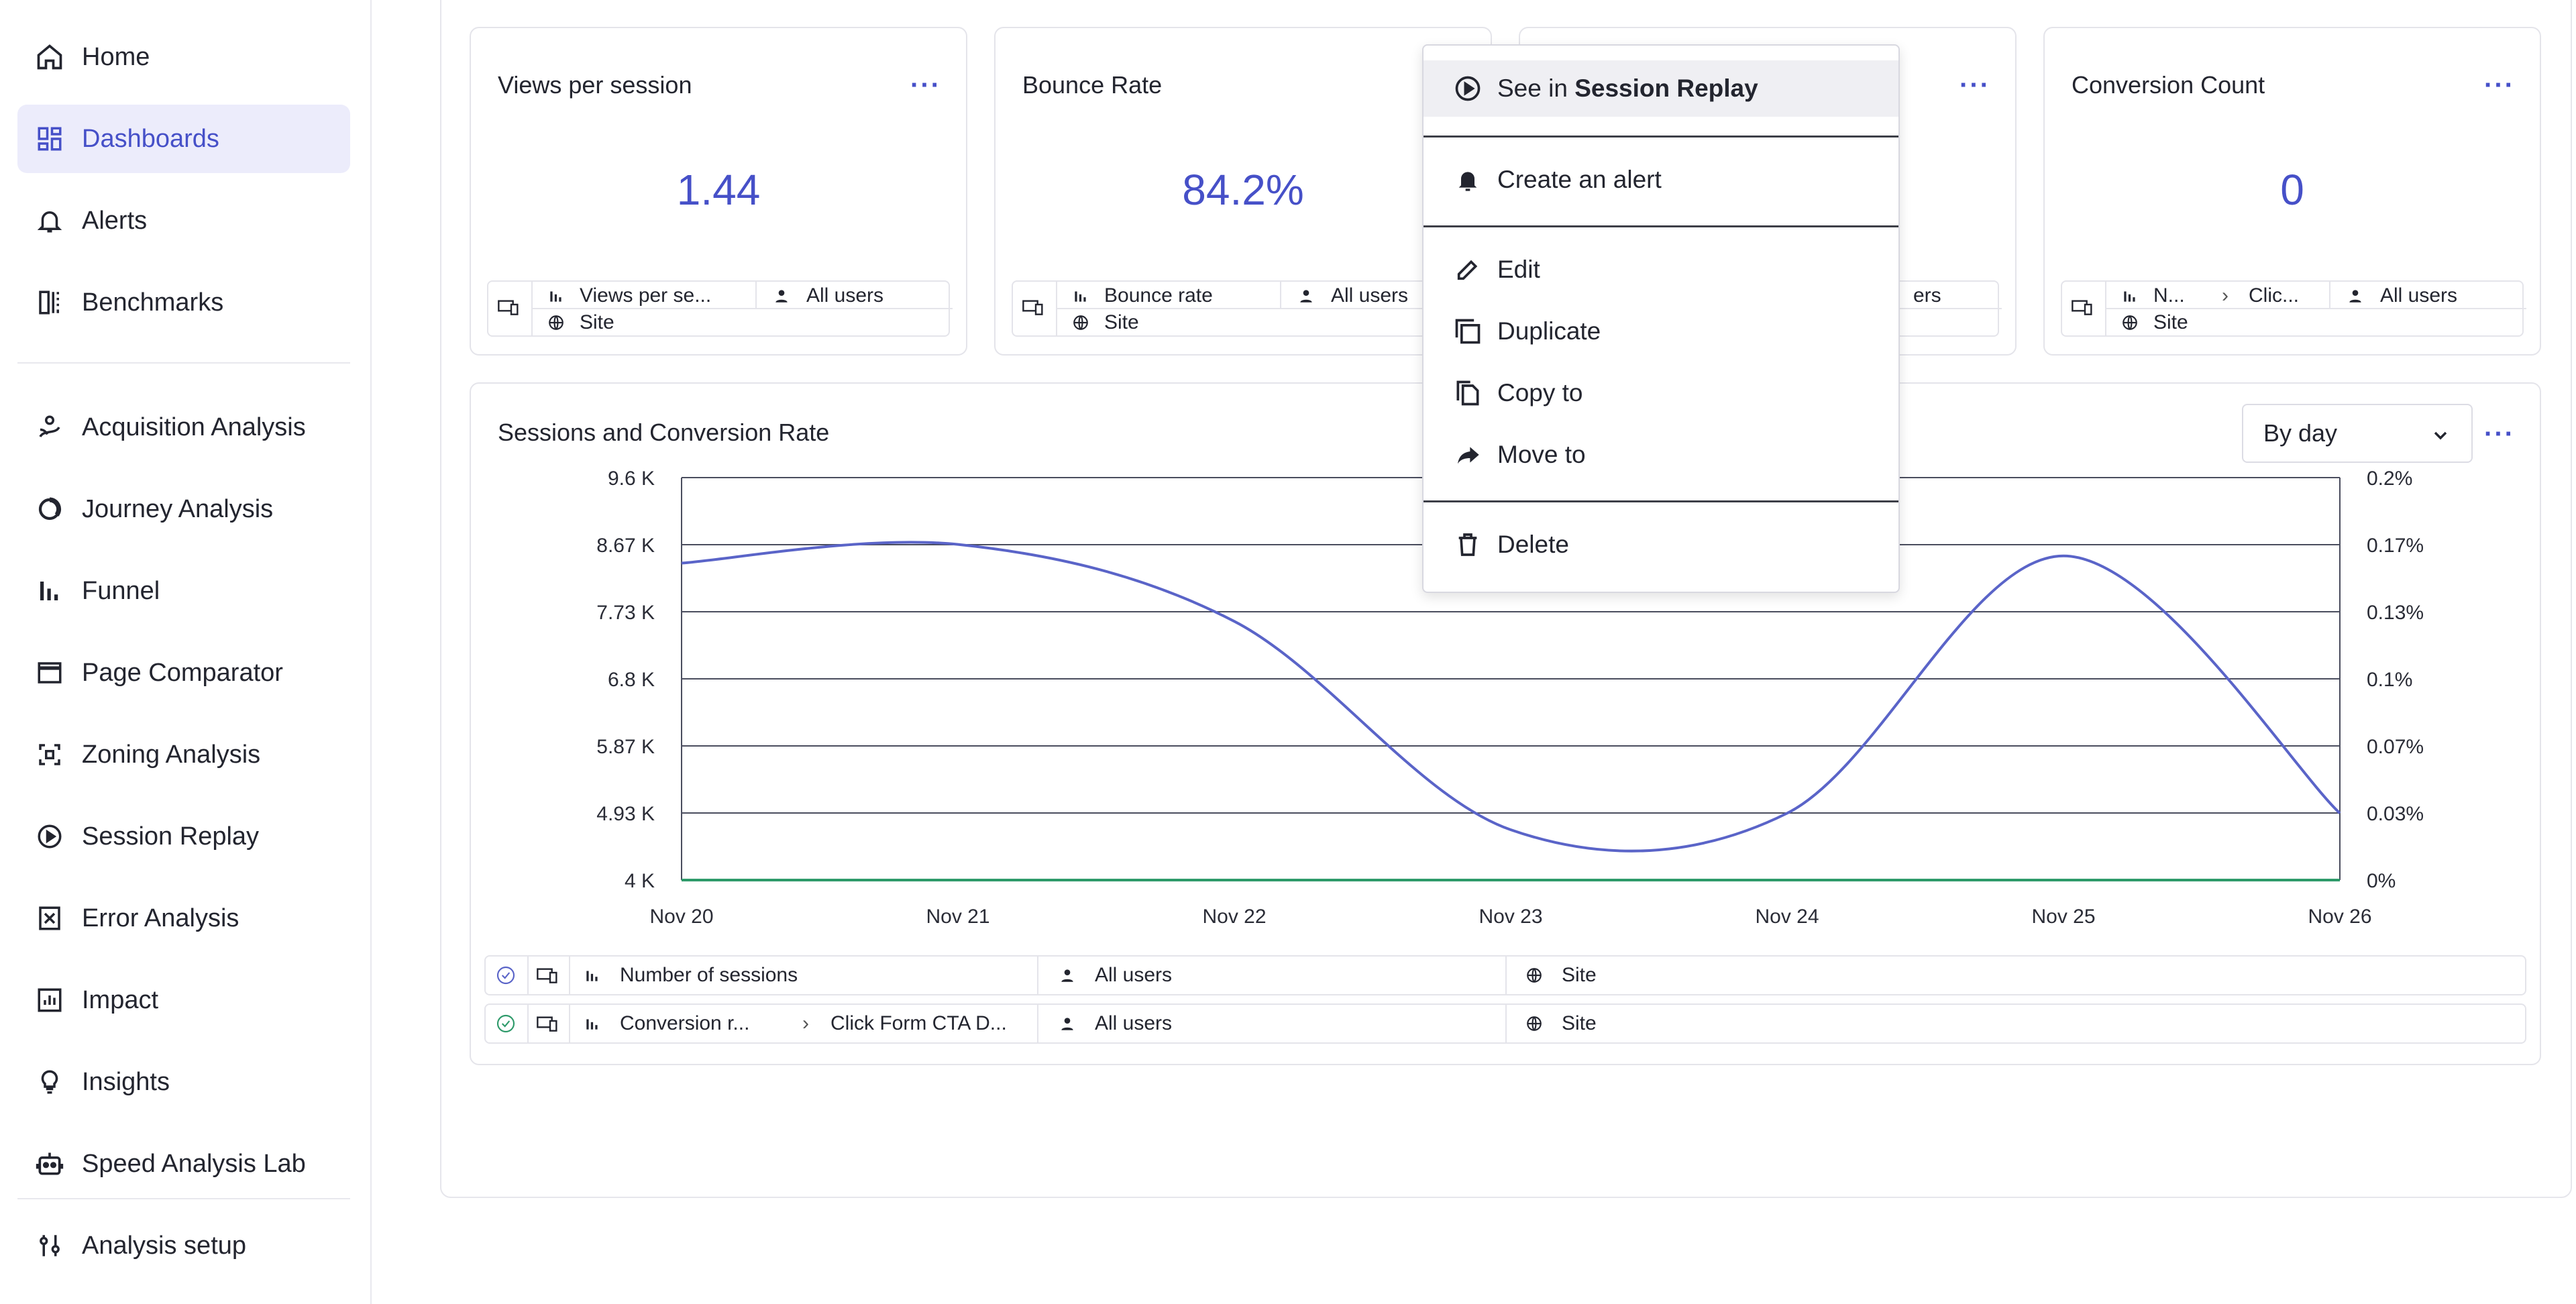  Describe the element at coordinates (2395, 546) in the screenshot. I see `y-right-tick-label: 0.17%` at that location.